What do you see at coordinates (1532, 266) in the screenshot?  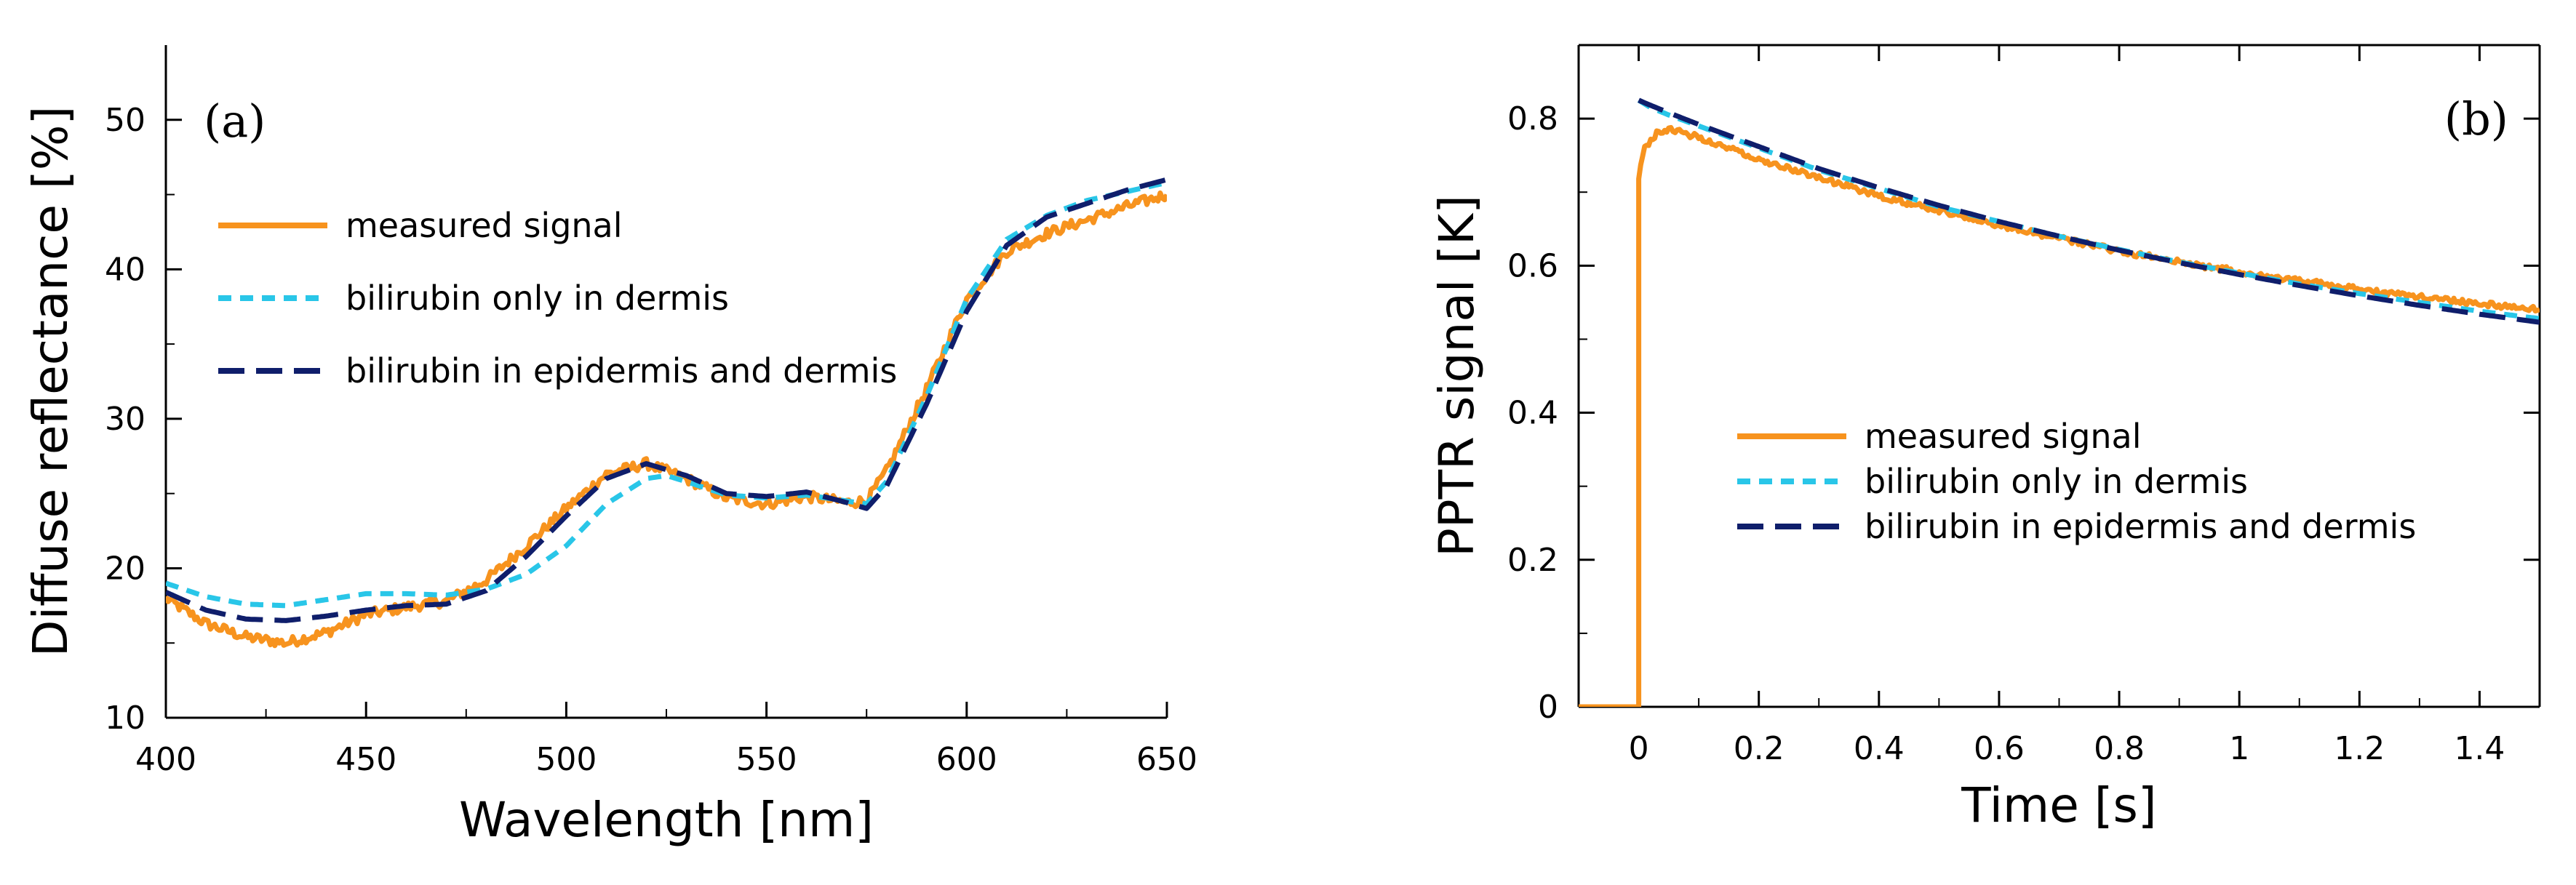 I see `y-tick-label: 0.6` at bounding box center [1532, 266].